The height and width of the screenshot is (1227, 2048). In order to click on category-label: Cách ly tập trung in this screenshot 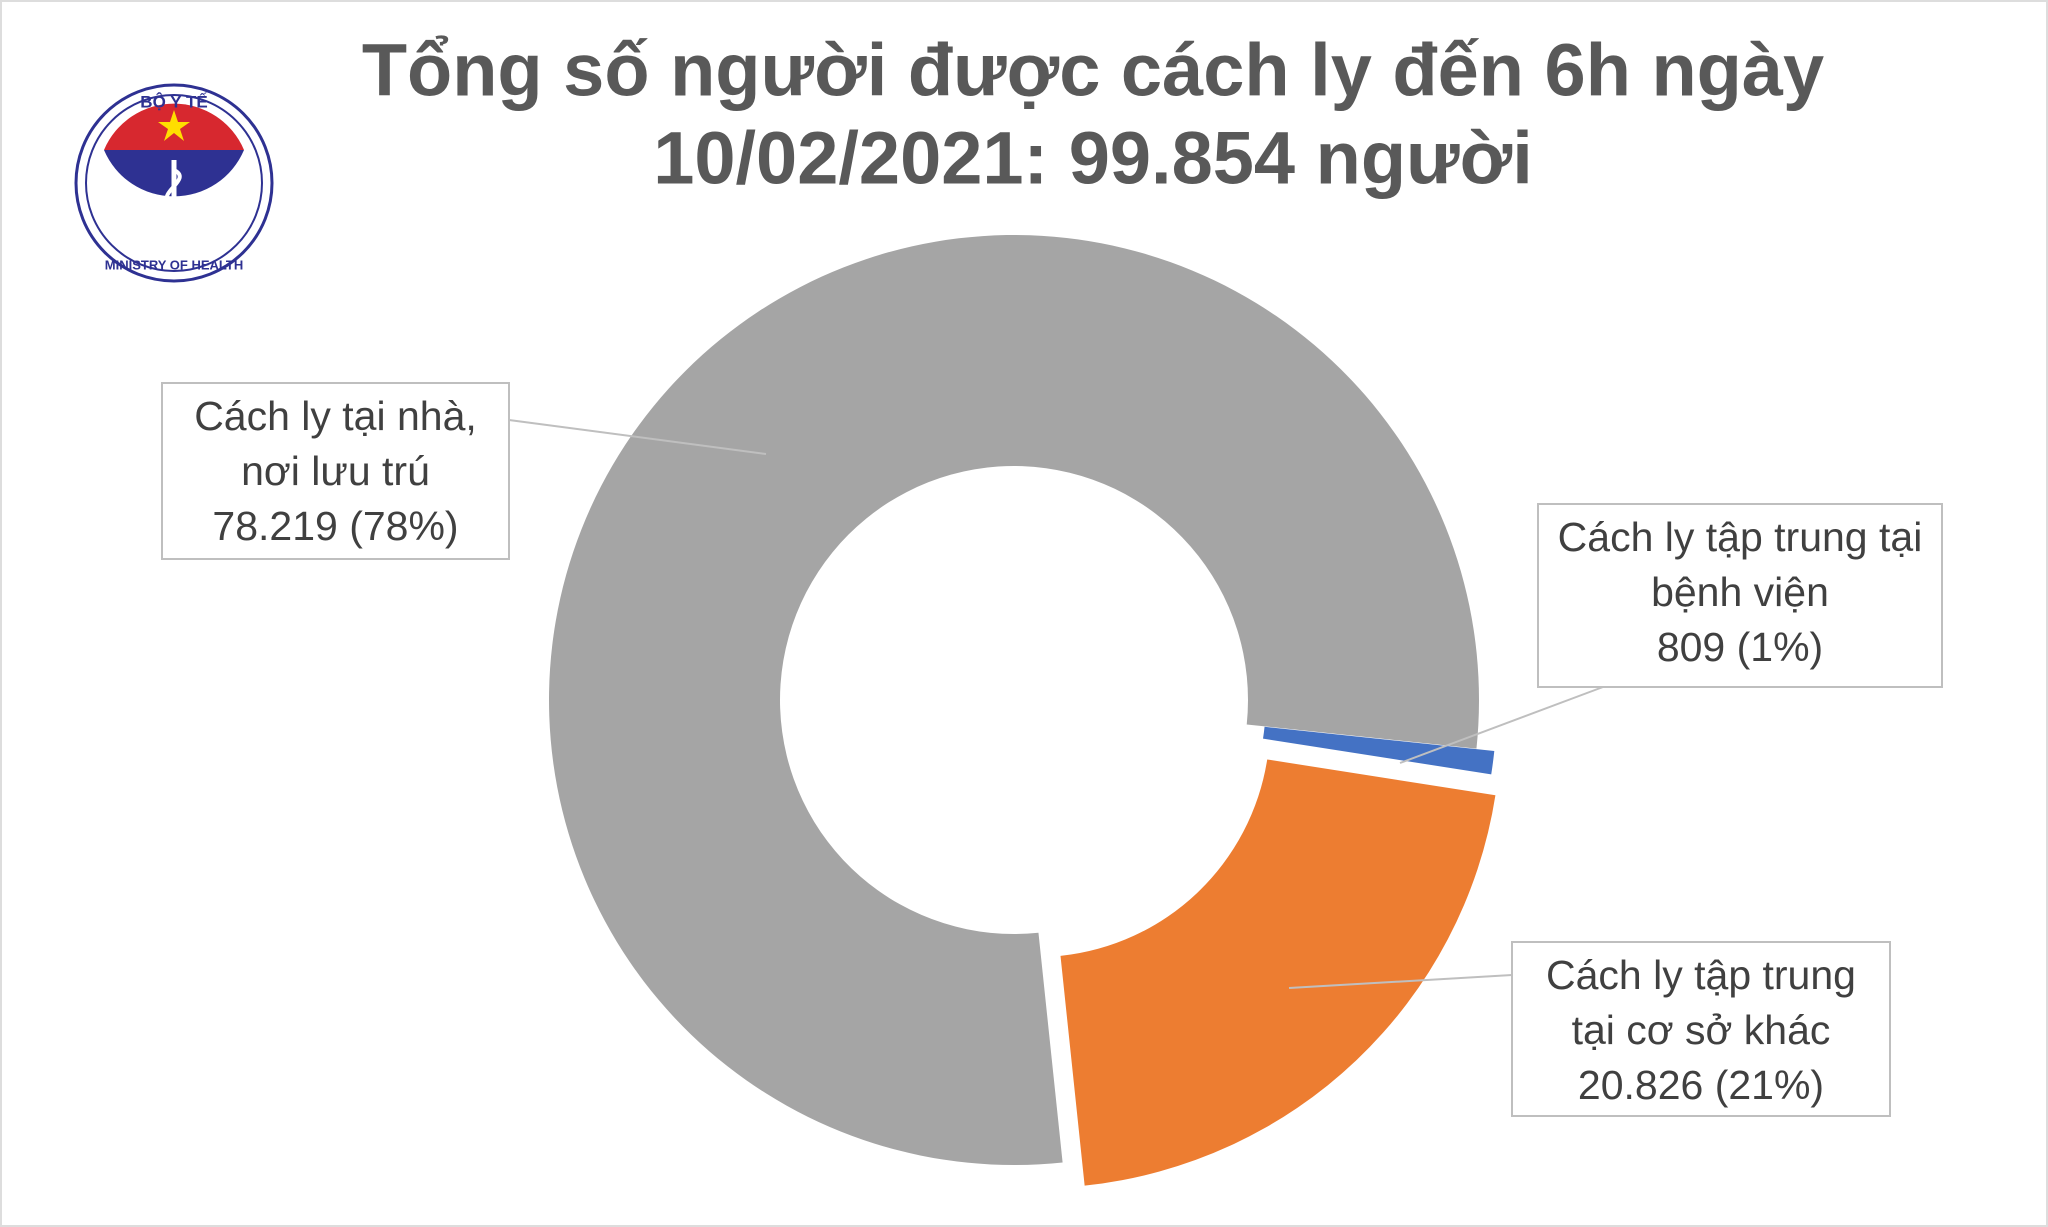, I will do `click(1701, 975)`.